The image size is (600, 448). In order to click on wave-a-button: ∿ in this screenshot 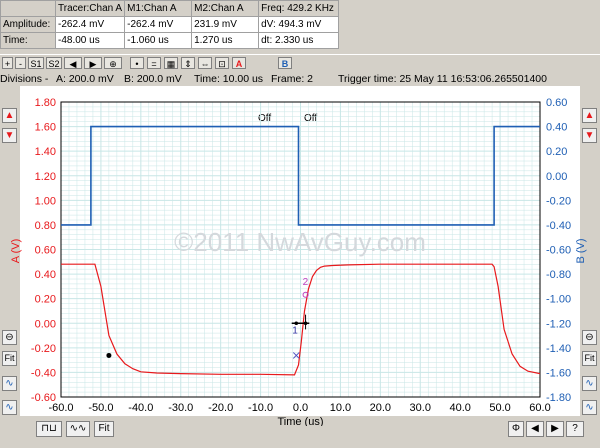, I will do `click(9, 383)`.